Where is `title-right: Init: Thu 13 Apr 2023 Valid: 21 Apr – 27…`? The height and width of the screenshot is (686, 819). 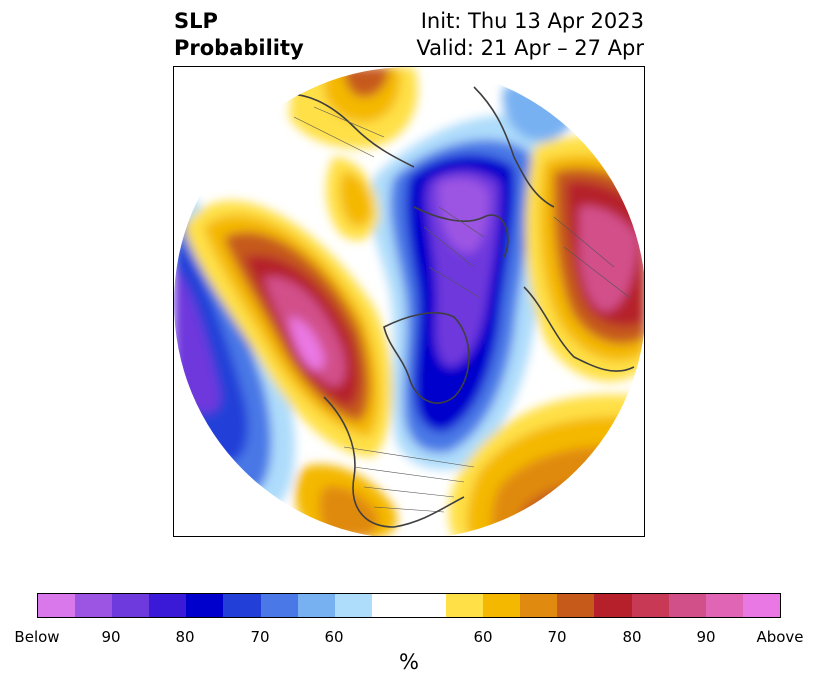 title-right: Init: Thu 13 Apr 2023 Valid: 21 Apr – 27… is located at coordinates (530, 35).